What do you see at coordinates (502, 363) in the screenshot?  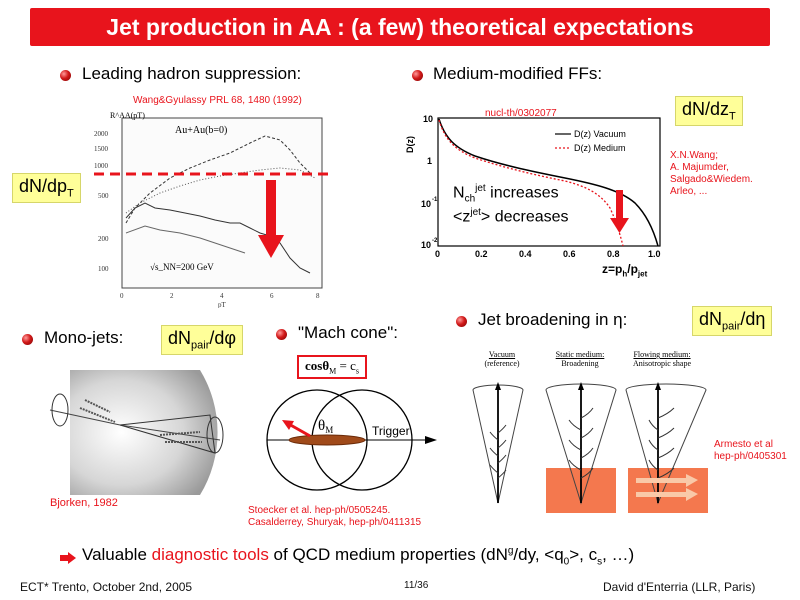 I see `broad-col-subtitle: (reference)` at bounding box center [502, 363].